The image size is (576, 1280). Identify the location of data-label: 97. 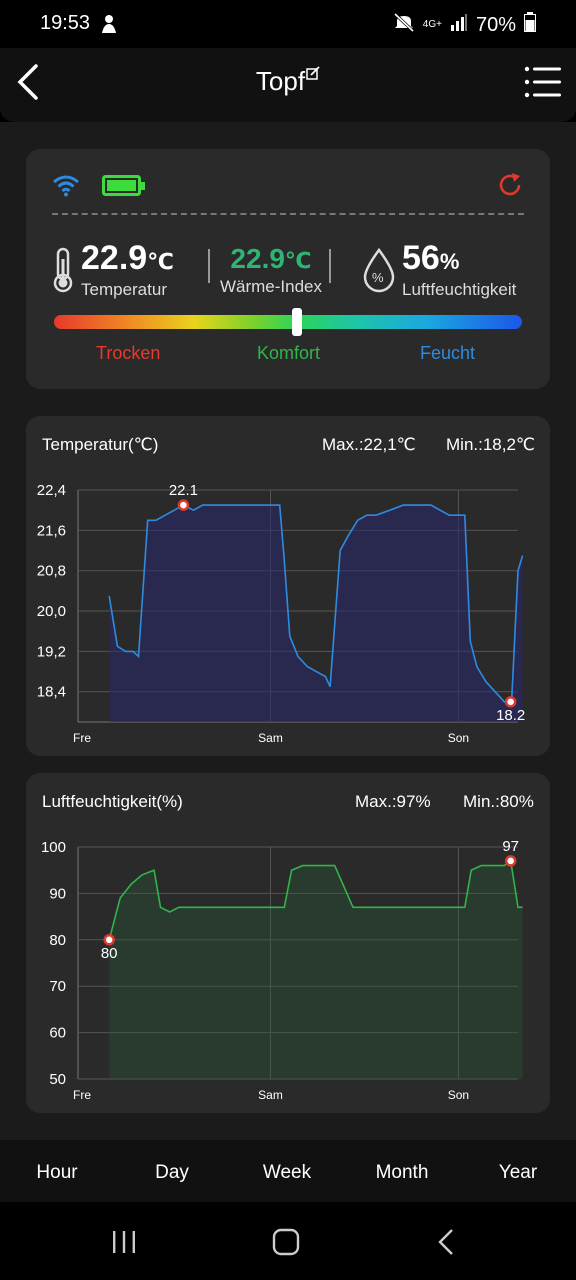
(510, 846).